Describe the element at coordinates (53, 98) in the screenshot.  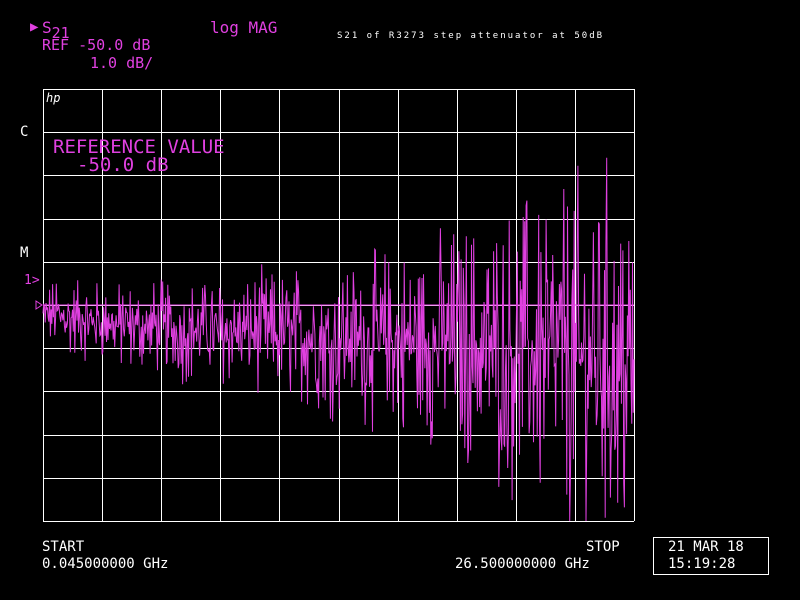
I see `hp-logo: hp` at that location.